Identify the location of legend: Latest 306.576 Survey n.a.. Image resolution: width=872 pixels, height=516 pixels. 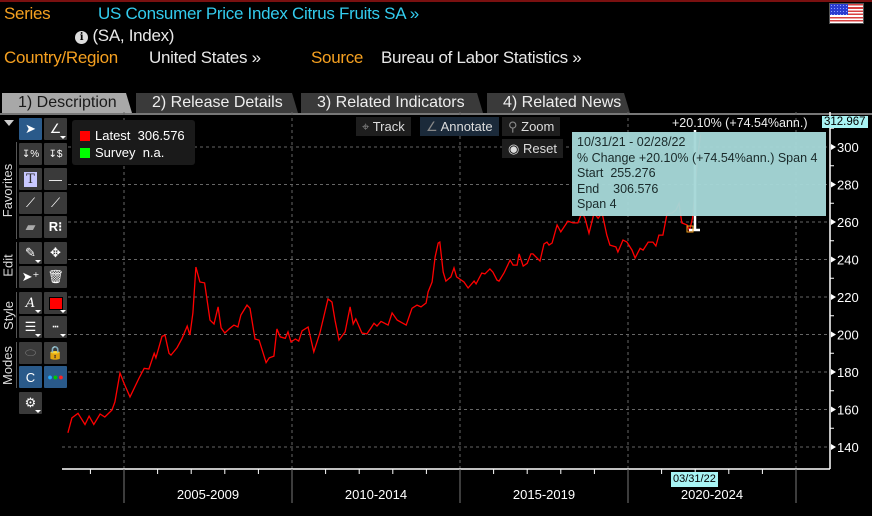
(133, 142).